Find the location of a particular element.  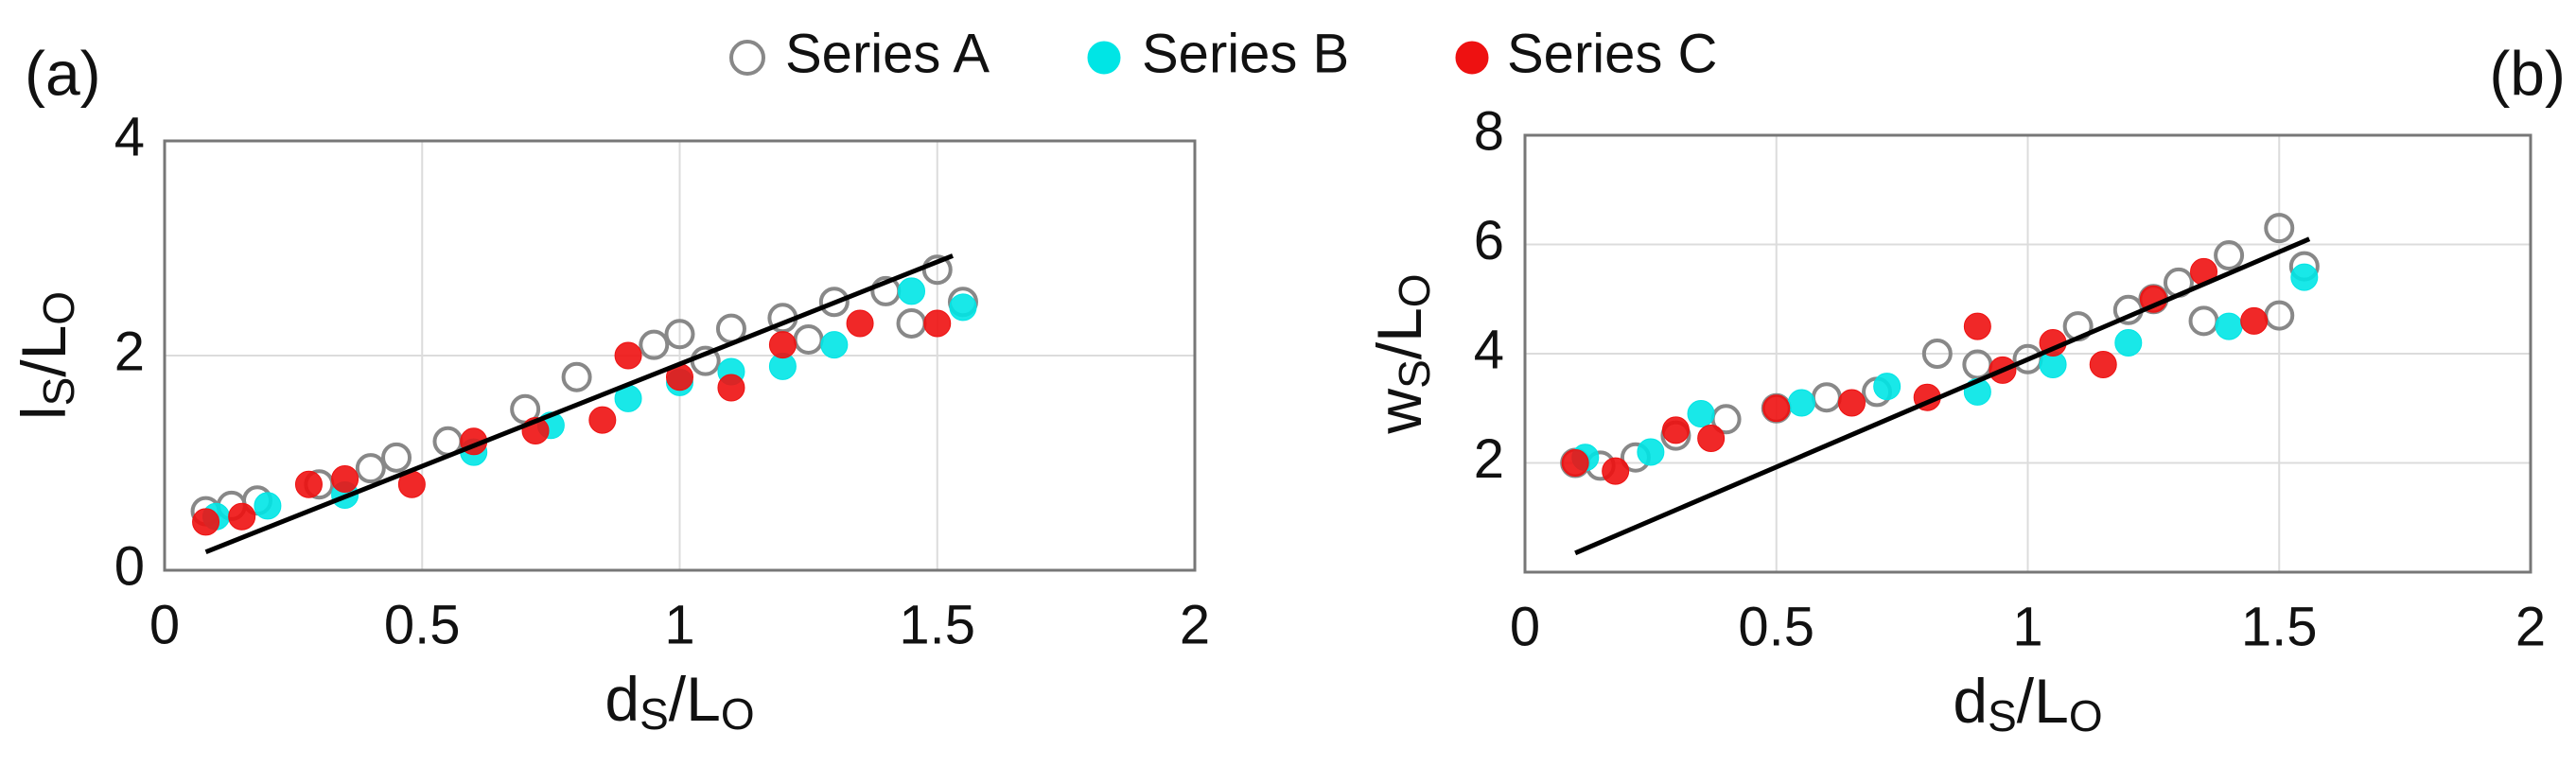

y-tick-label: 0 is located at coordinates (130, 566).